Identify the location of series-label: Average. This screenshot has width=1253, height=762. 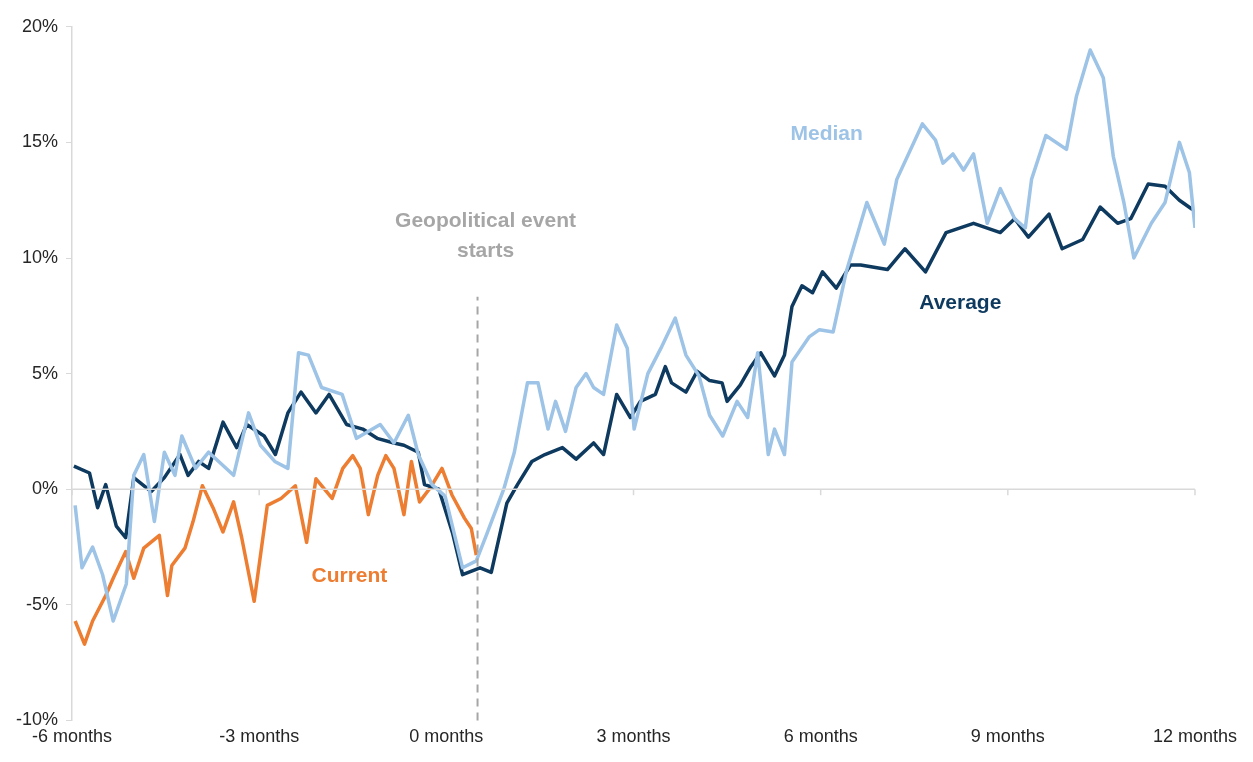
(960, 302).